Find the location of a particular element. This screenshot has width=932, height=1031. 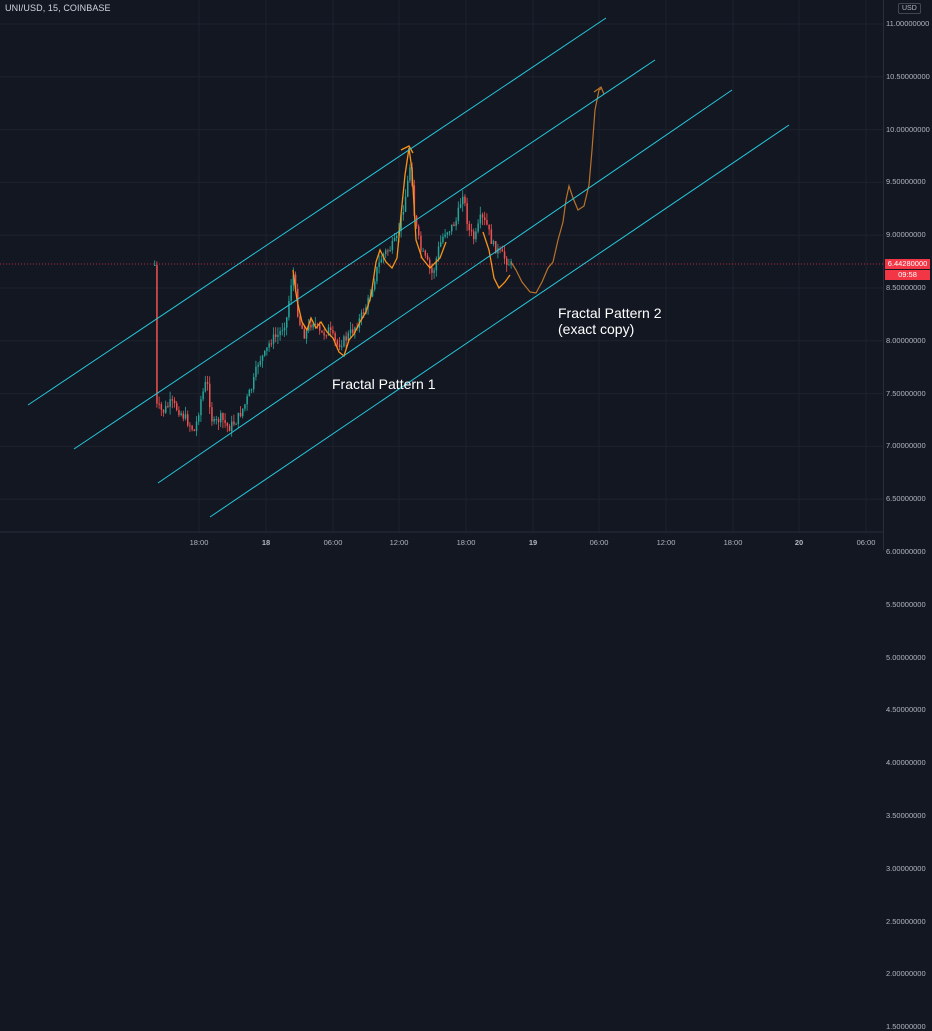

symbol-label: UNI/USD, 15, COINBASE is located at coordinates (58, 8).